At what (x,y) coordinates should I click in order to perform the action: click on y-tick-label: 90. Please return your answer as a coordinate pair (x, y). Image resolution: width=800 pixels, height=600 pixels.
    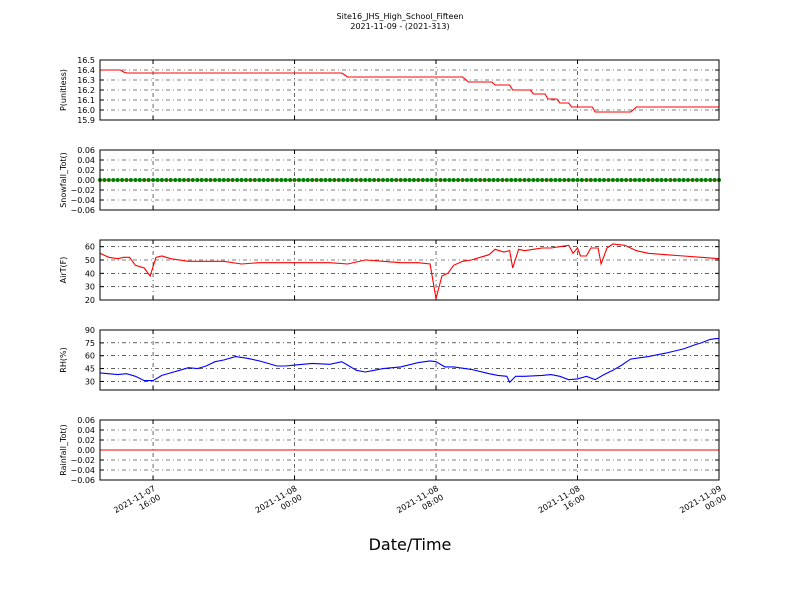
    Looking at the image, I should click on (90, 330).